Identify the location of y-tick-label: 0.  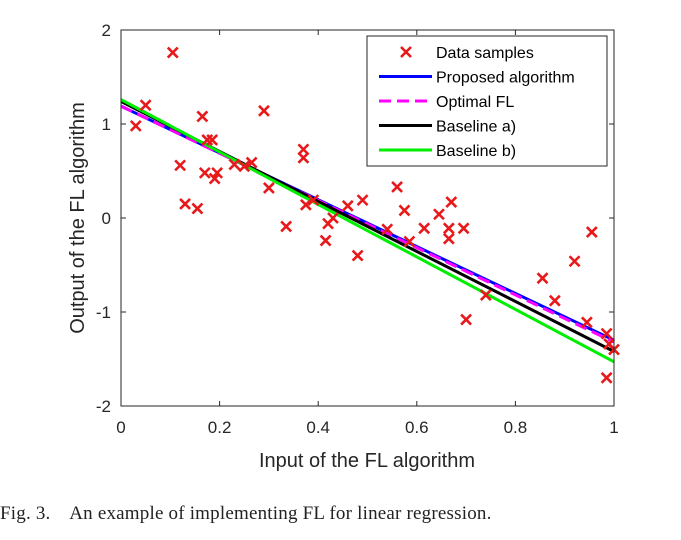
(106, 218).